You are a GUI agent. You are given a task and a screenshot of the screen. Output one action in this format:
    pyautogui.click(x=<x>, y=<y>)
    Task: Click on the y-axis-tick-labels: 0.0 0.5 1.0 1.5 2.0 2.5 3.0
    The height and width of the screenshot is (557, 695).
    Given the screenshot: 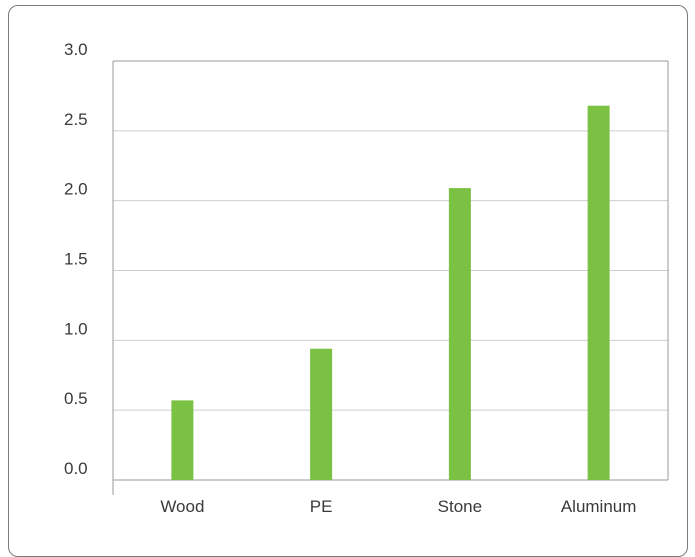 What is the action you would take?
    pyautogui.click(x=76, y=259)
    